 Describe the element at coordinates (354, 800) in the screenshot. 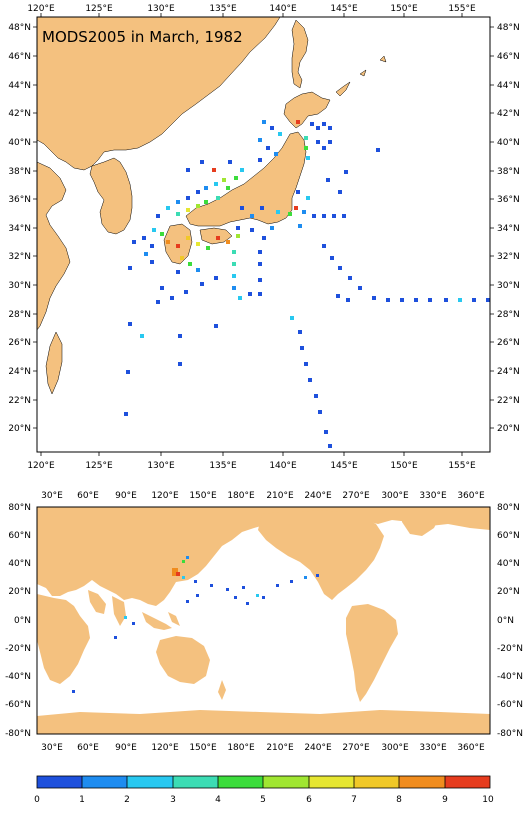

I see `colorbar-label: 7` at that location.